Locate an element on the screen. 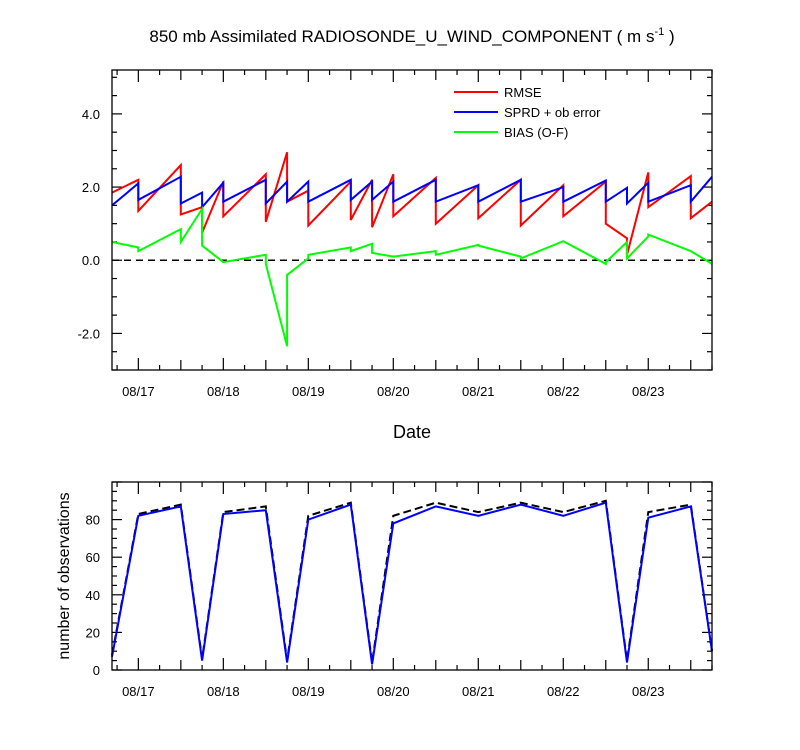 The image size is (800, 750). legend-label: RMSE is located at coordinates (523, 92).